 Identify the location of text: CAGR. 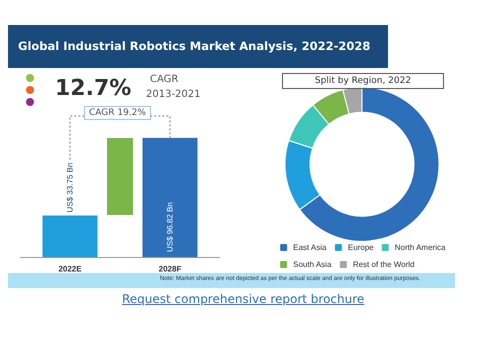
(164, 79).